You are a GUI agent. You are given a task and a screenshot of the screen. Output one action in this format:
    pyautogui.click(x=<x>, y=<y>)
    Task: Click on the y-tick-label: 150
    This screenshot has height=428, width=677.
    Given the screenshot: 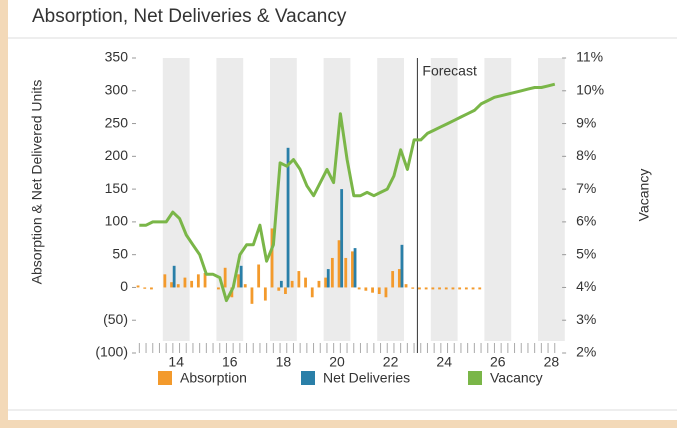 What is the action you would take?
    pyautogui.click(x=117, y=188)
    